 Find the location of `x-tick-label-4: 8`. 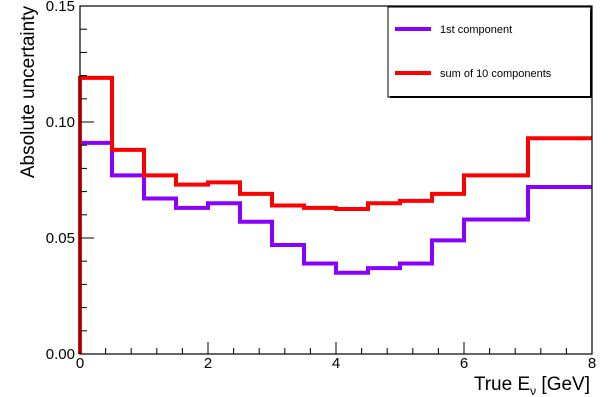

x-tick-label-4: 8 is located at coordinates (592, 363).